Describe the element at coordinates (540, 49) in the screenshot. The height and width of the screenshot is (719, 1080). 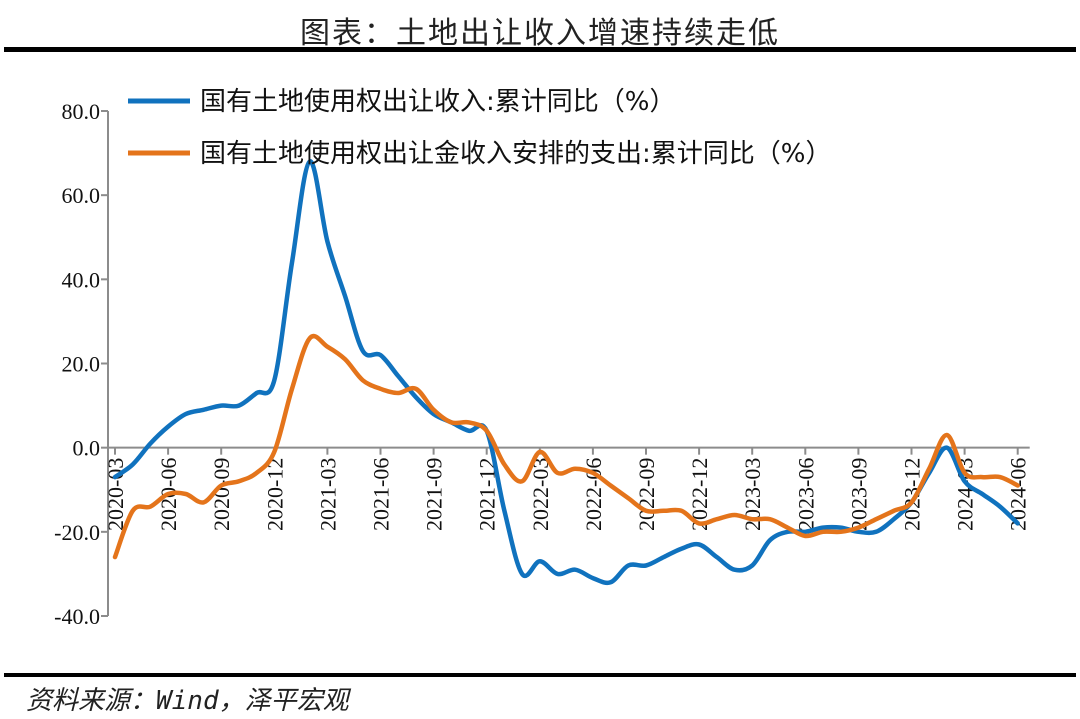
I see `top-divider` at that location.